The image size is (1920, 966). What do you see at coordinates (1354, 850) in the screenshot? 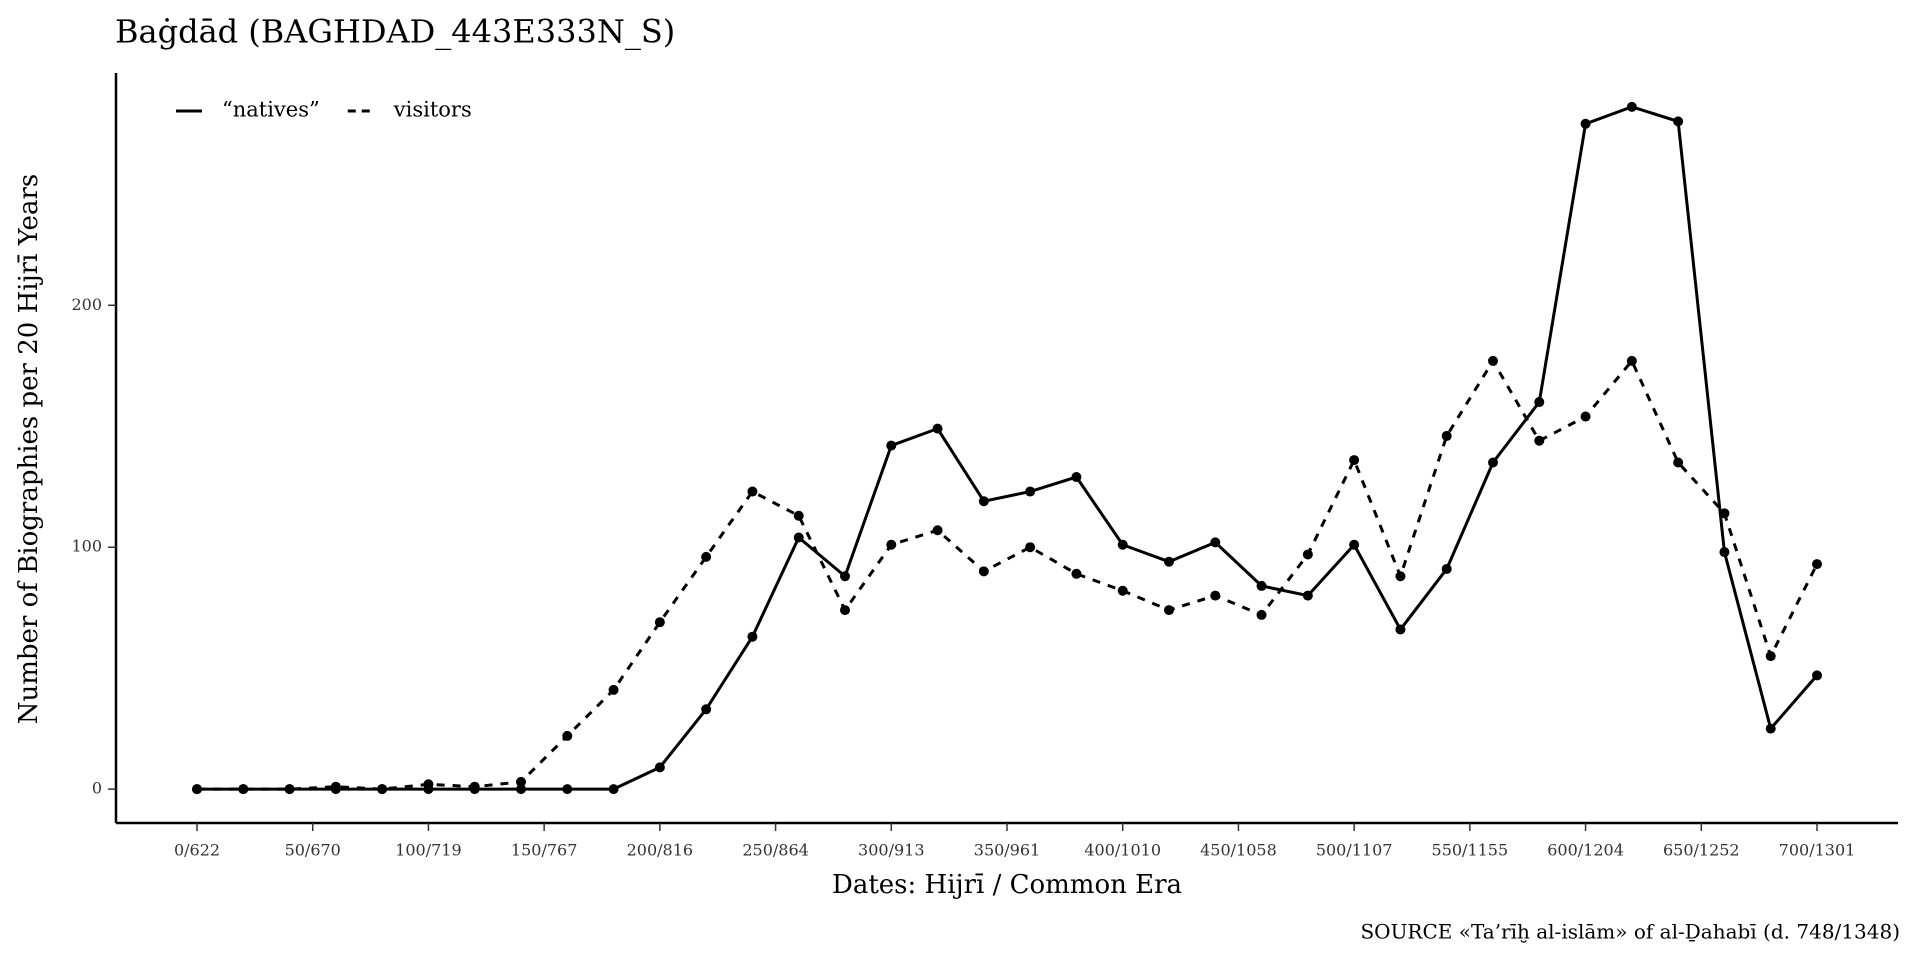
I see `x-tick-label: 500/1107` at bounding box center [1354, 850].